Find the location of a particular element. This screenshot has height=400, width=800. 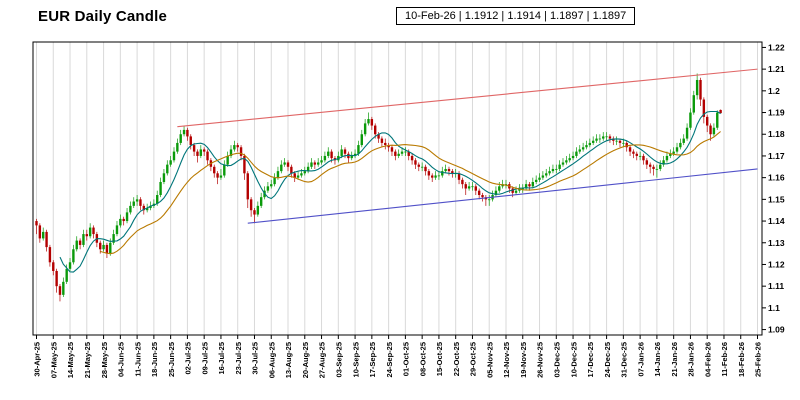

x-axis-label: 12-Nov-25 is located at coordinates (506, 360).